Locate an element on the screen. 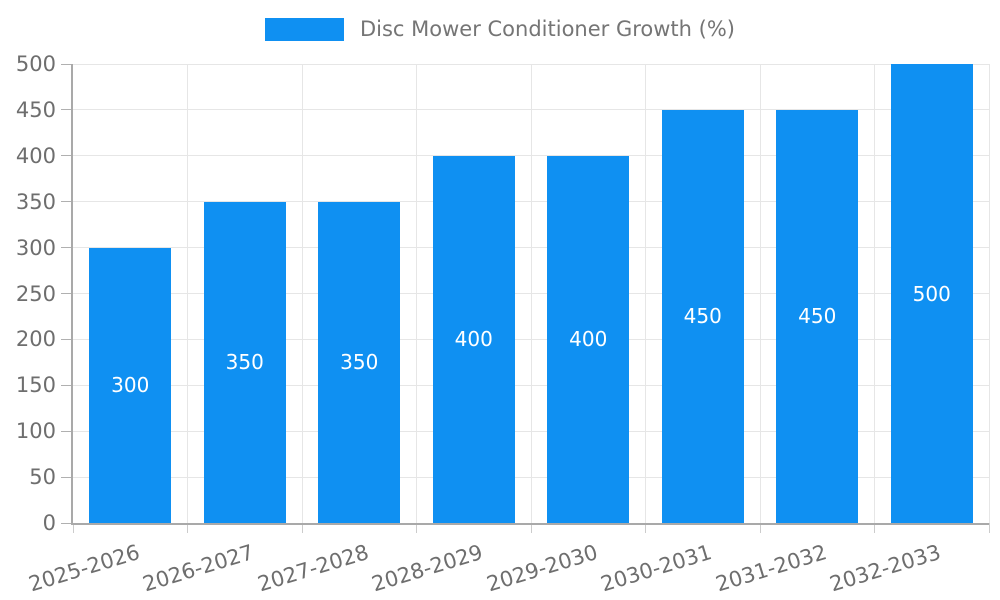  y-axis-line is located at coordinates (72, 294).